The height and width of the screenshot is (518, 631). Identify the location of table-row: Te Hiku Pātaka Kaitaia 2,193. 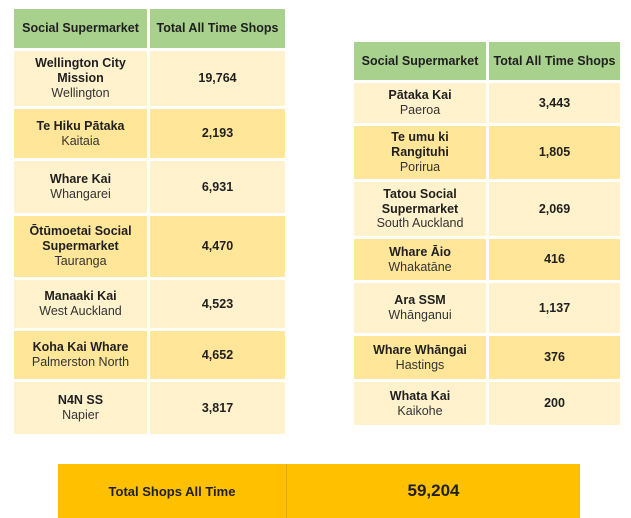
(149, 133).